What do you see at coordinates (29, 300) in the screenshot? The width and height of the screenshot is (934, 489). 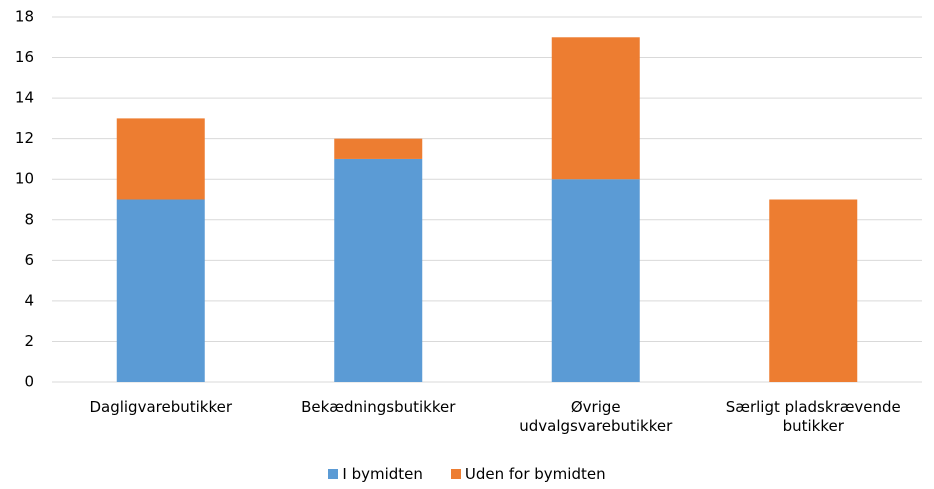 I see `y-tick-label: 4` at bounding box center [29, 300].